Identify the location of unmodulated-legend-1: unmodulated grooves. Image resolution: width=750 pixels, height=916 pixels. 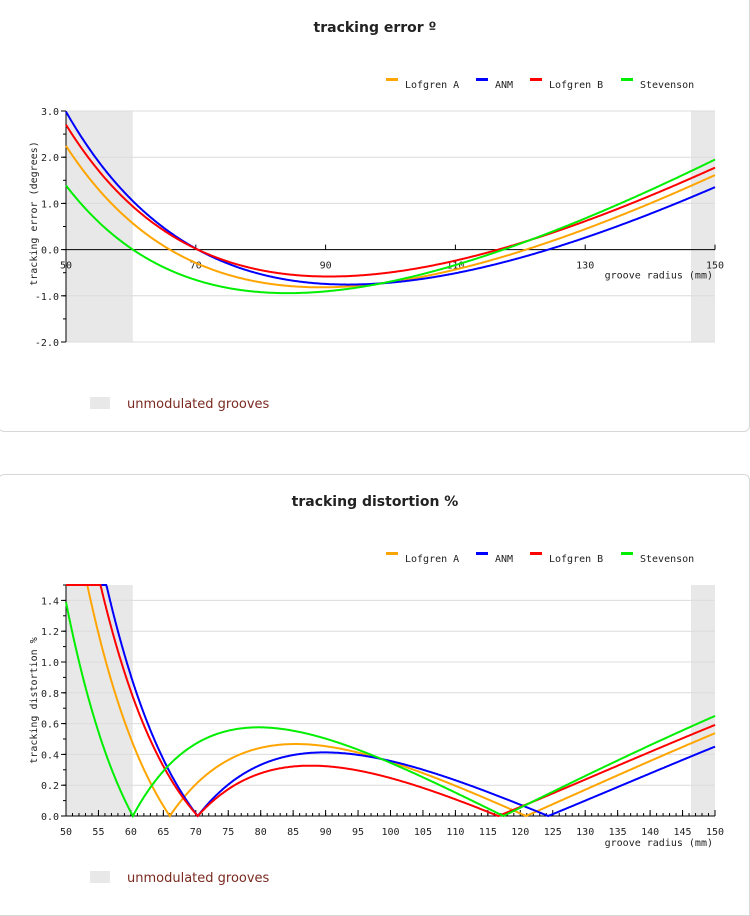
(179, 404).